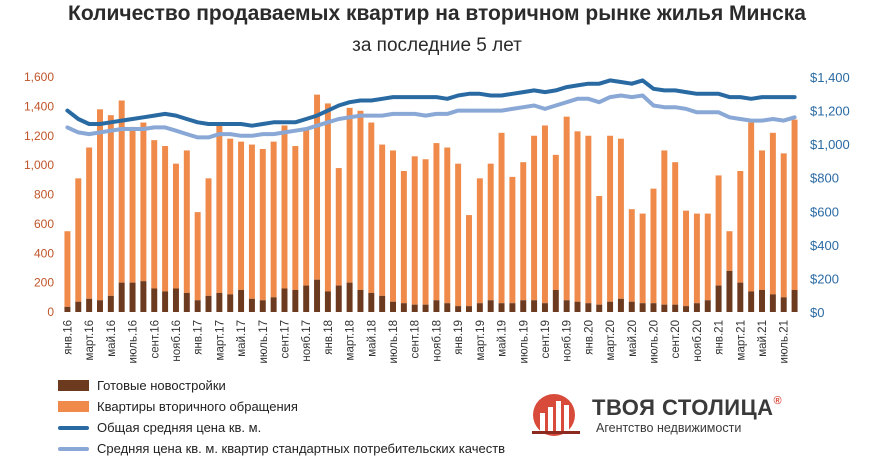  What do you see at coordinates (73, 448) in the screenshot?
I see `legend-swatch-std-price` at bounding box center [73, 448].